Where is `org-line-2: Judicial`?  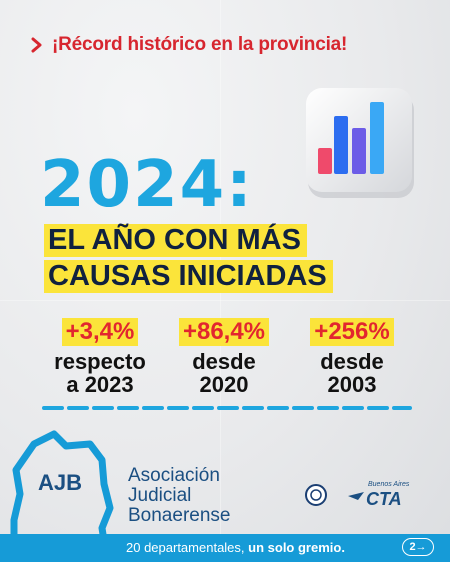
org-line-2: Judicial is located at coordinates (160, 495).